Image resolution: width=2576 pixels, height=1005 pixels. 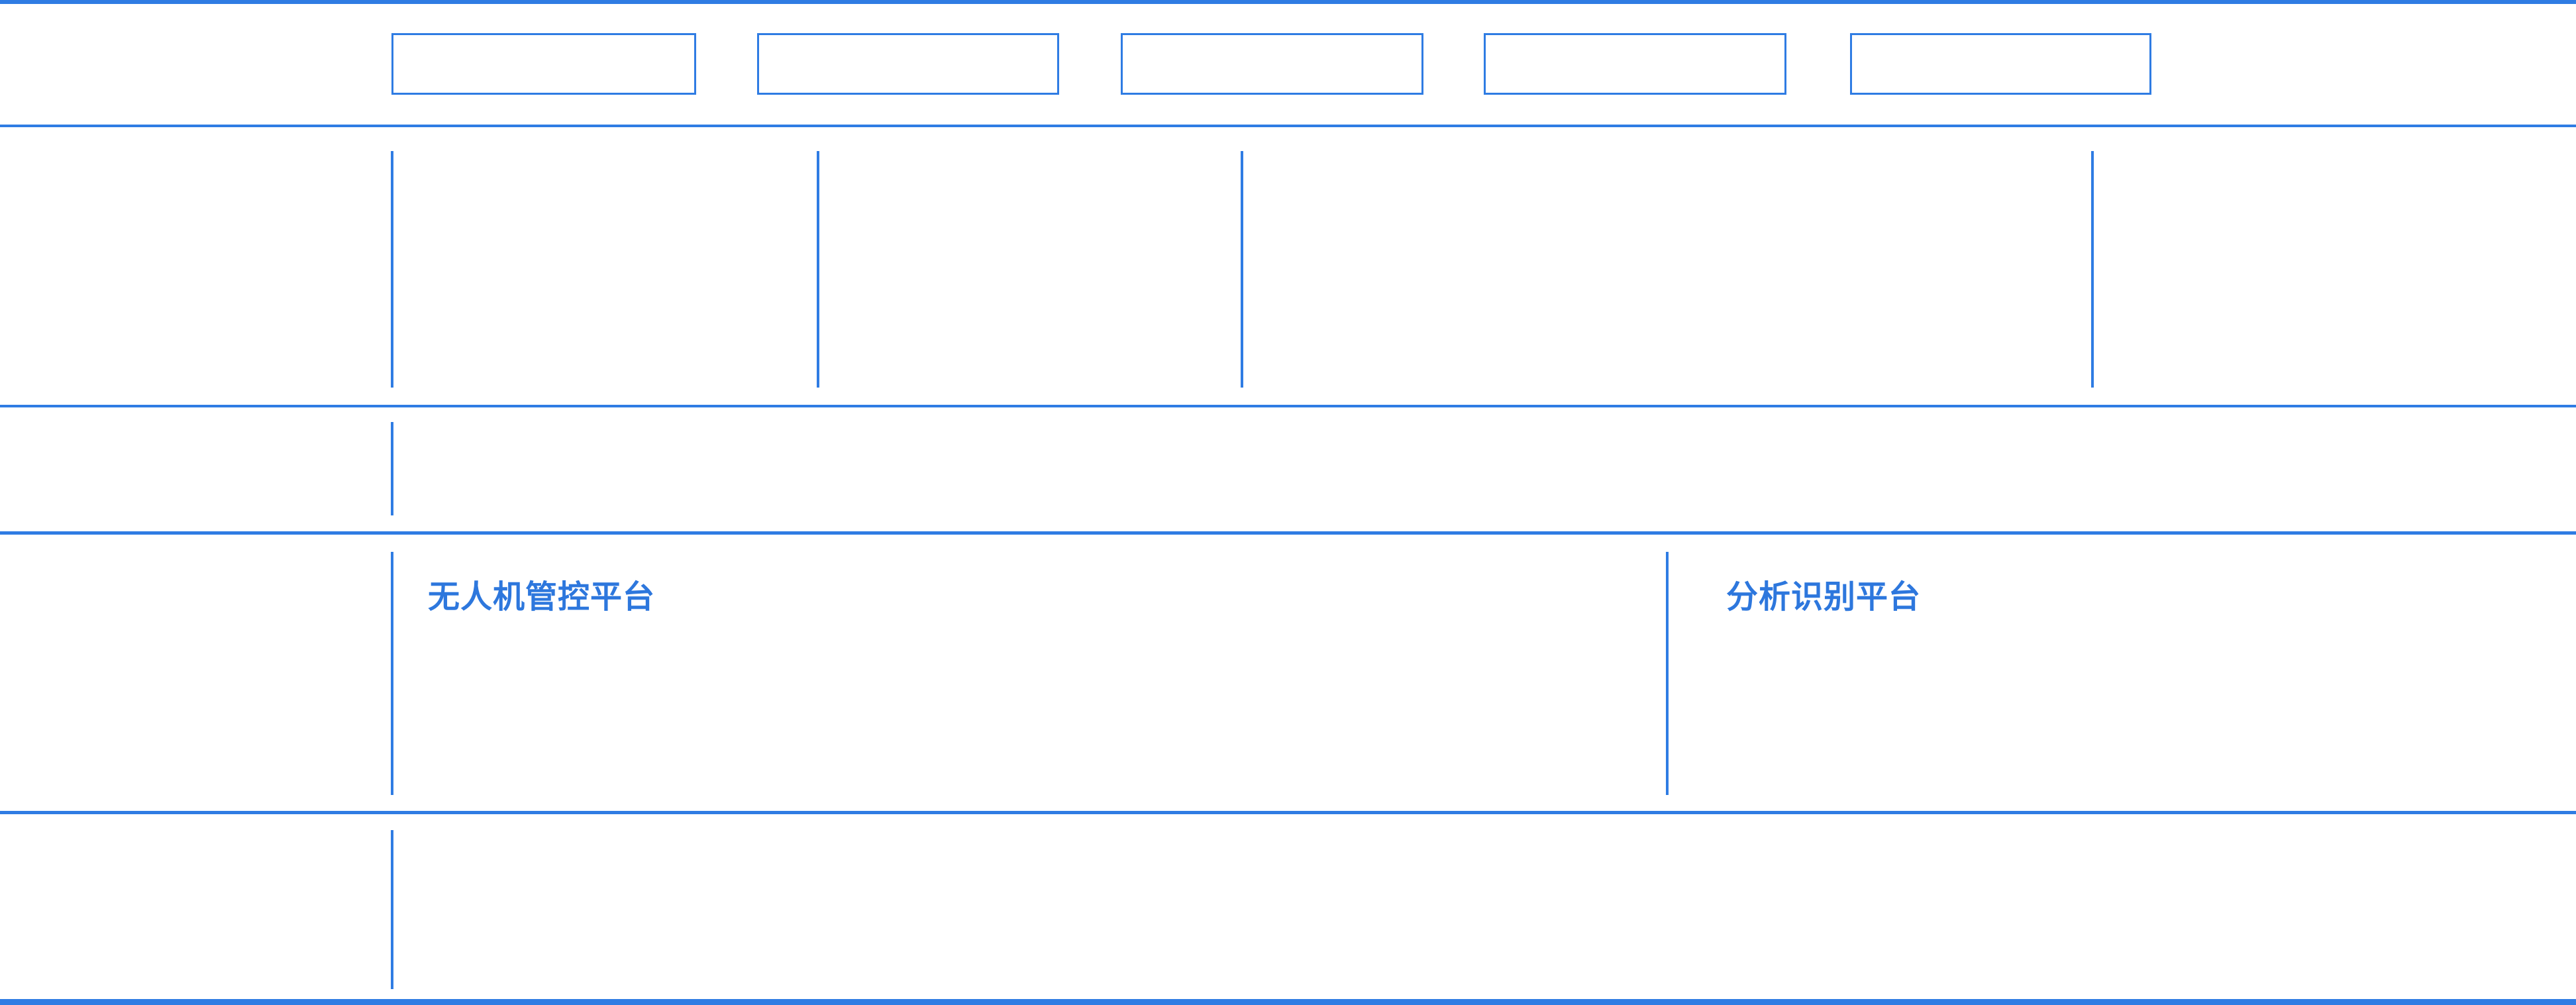 I want to click on bottom-border, so click(x=1288, y=1002).